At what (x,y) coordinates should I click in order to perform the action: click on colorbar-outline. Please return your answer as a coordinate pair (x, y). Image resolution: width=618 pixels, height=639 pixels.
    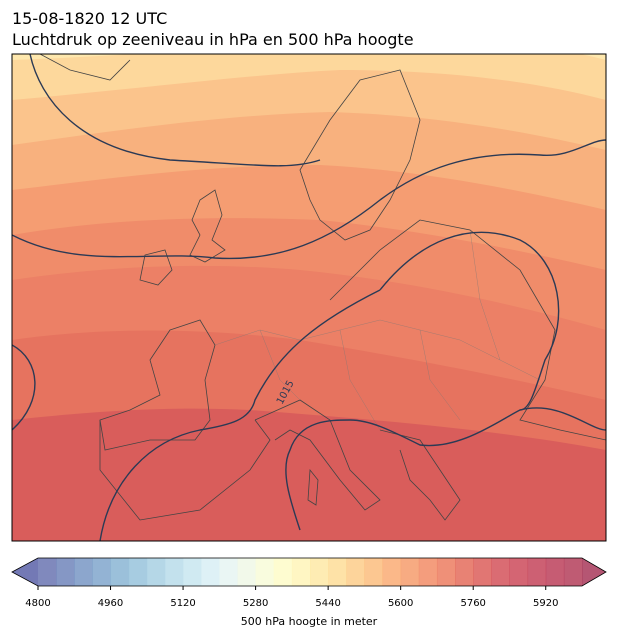
    Looking at the image, I should click on (309, 572).